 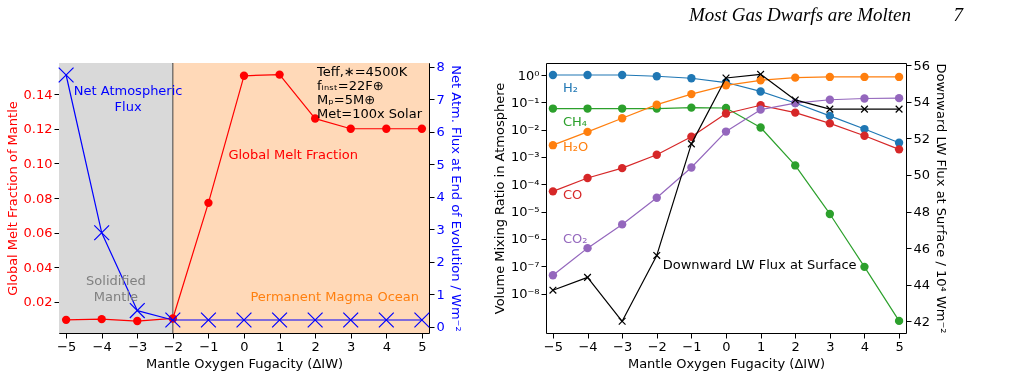 What do you see at coordinates (959, 14) in the screenshot?
I see `text: 7` at bounding box center [959, 14].